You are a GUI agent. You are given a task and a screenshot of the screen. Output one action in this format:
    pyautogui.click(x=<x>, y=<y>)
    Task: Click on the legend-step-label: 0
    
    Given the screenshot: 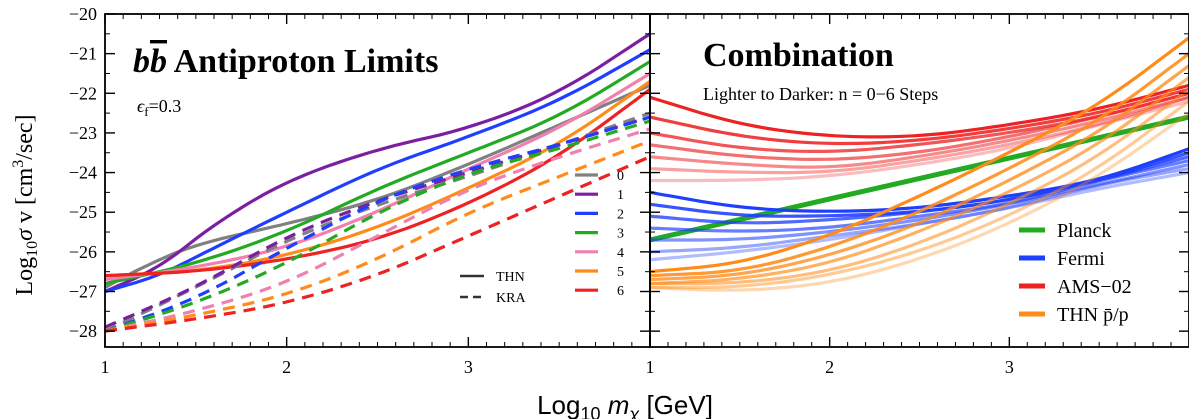 What is the action you would take?
    pyautogui.click(x=620, y=176)
    